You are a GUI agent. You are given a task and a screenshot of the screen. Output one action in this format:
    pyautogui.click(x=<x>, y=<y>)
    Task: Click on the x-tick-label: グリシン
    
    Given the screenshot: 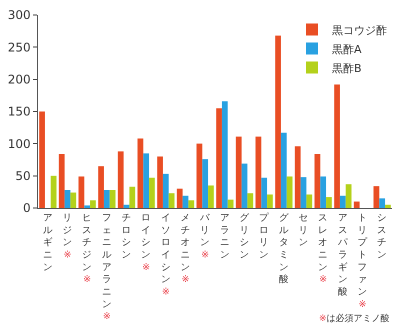 What is the action you would take?
    pyautogui.click(x=245, y=236)
    